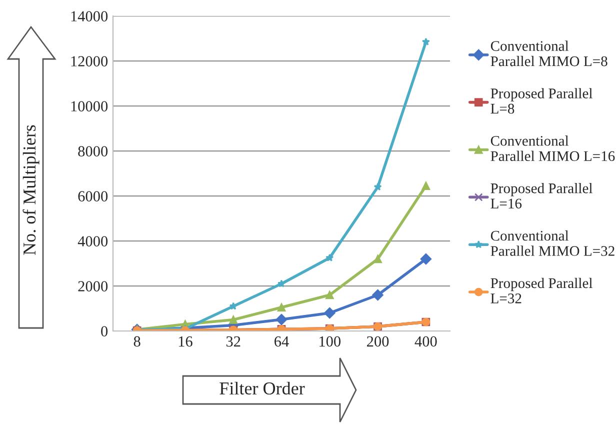 This screenshot has height=432, width=616. I want to click on legend-label: Conventional Parallel MIMO L=32, so click(552, 243).